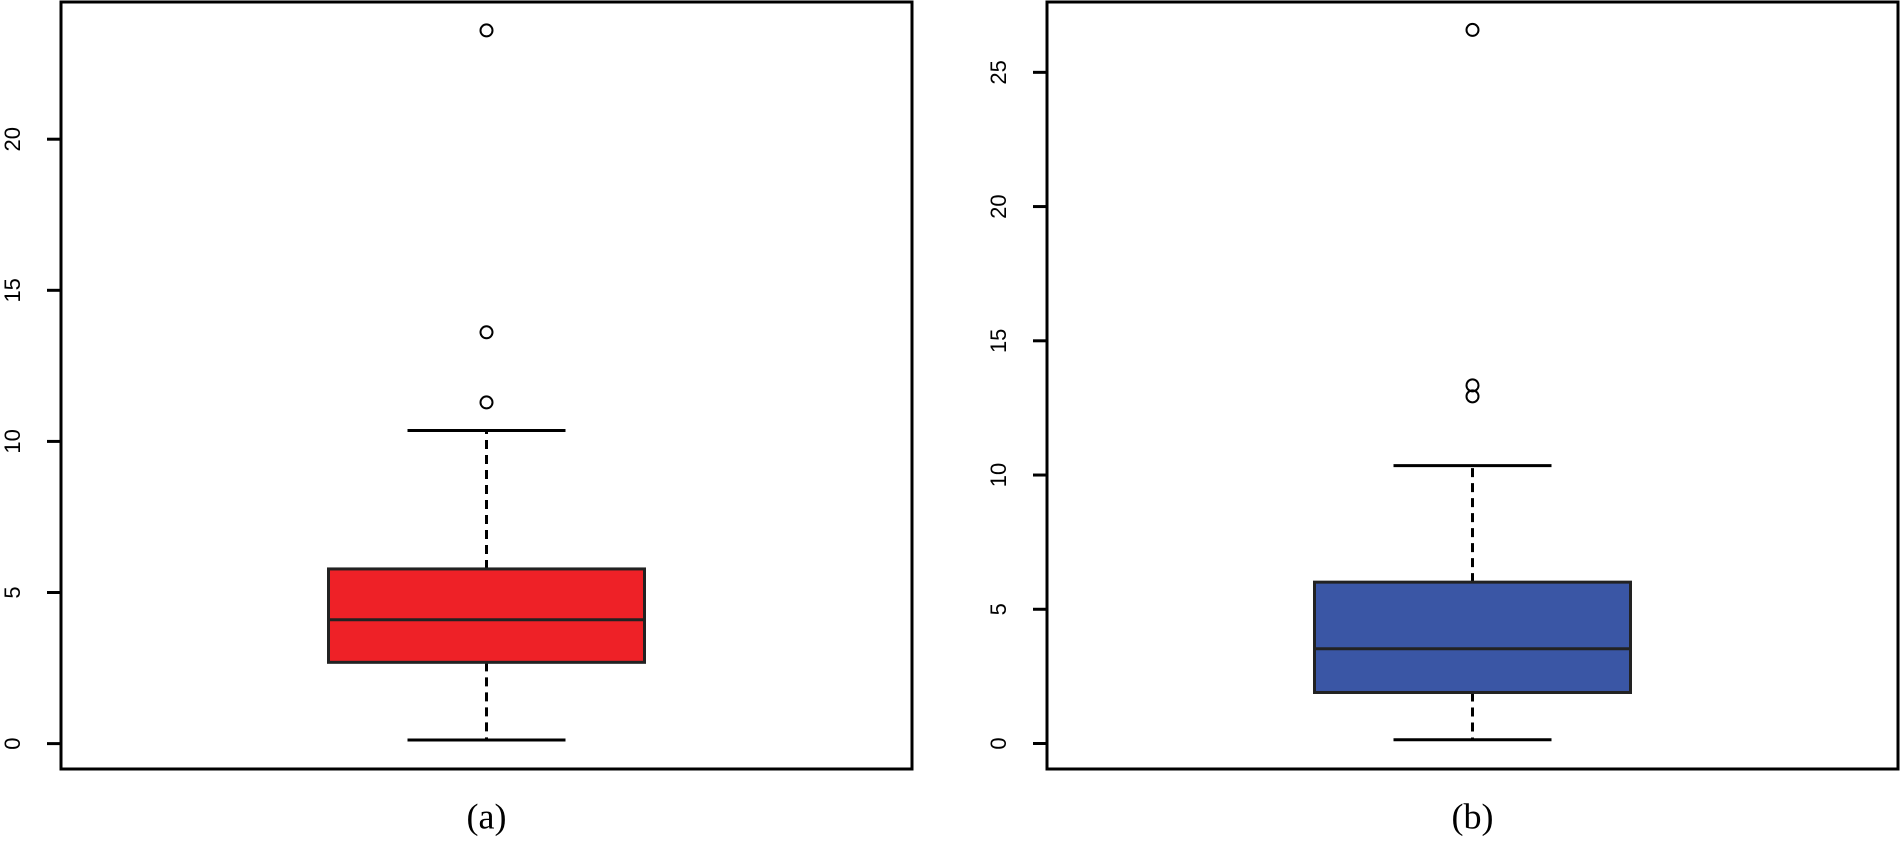  Describe the element at coordinates (1473, 816) in the screenshot. I see `caption: (b)` at that location.